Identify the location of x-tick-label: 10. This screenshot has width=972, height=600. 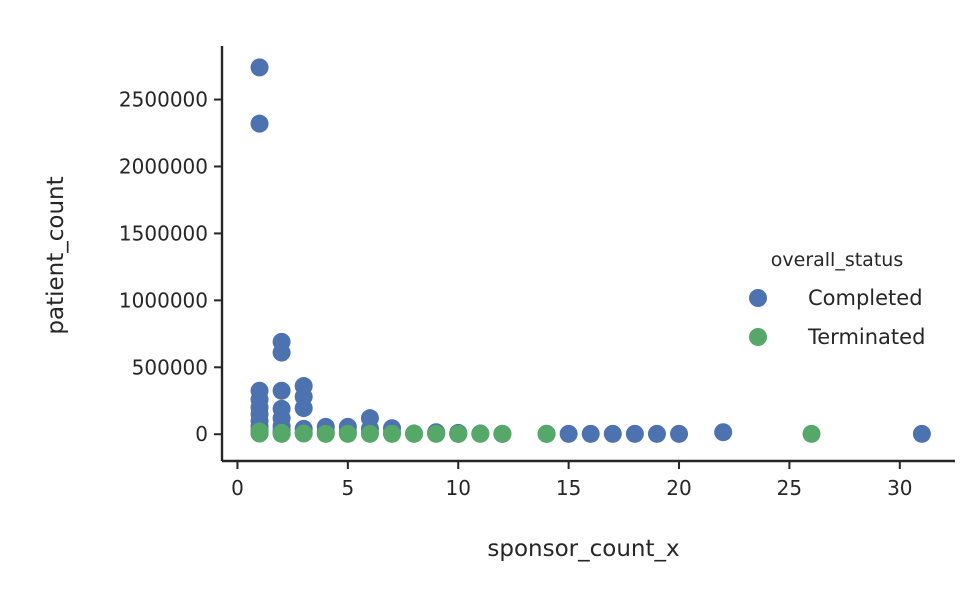
(458, 488).